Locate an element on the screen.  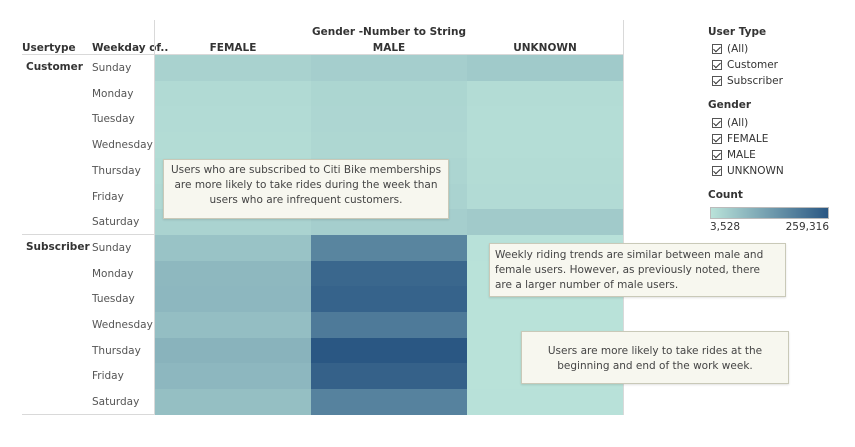
gender-header-title: Gender -Number to String is located at coordinates (389, 32).